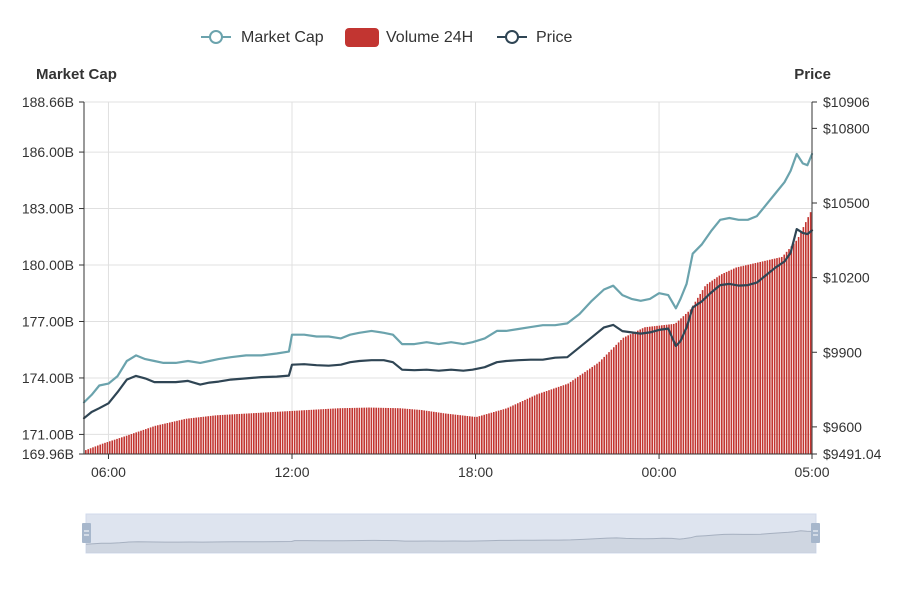 Image resolution: width=912 pixels, height=596 pixels. What do you see at coordinates (852, 454) in the screenshot?
I see `right-tick-label: $9491.04` at bounding box center [852, 454].